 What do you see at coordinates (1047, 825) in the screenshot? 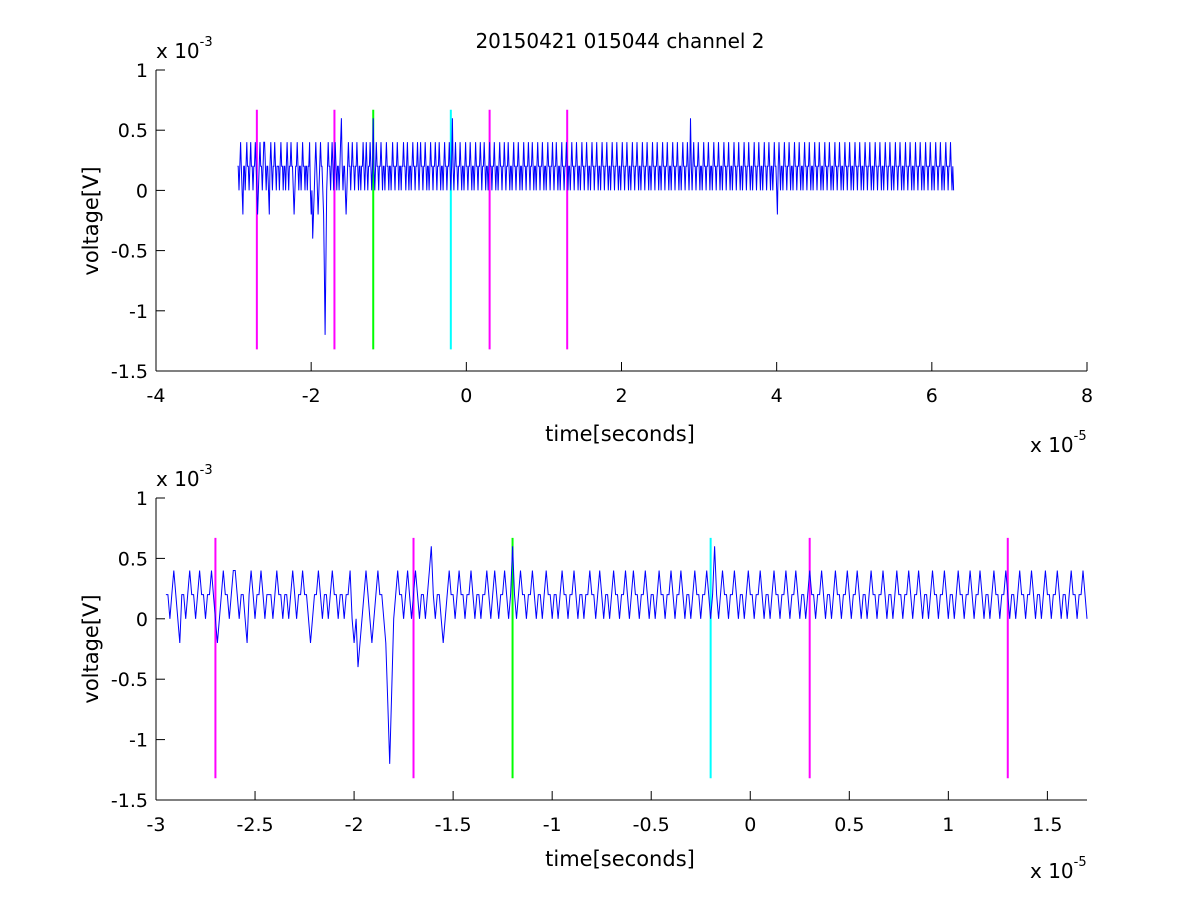
I see `x-tick-label: 1.5` at bounding box center [1047, 825].